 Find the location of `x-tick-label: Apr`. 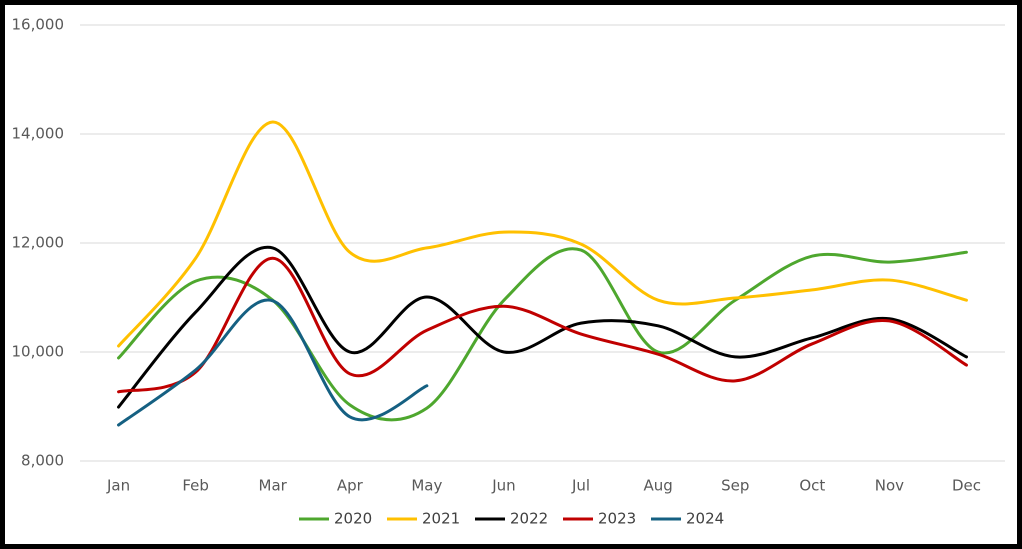

x-tick-label: Apr is located at coordinates (350, 486).